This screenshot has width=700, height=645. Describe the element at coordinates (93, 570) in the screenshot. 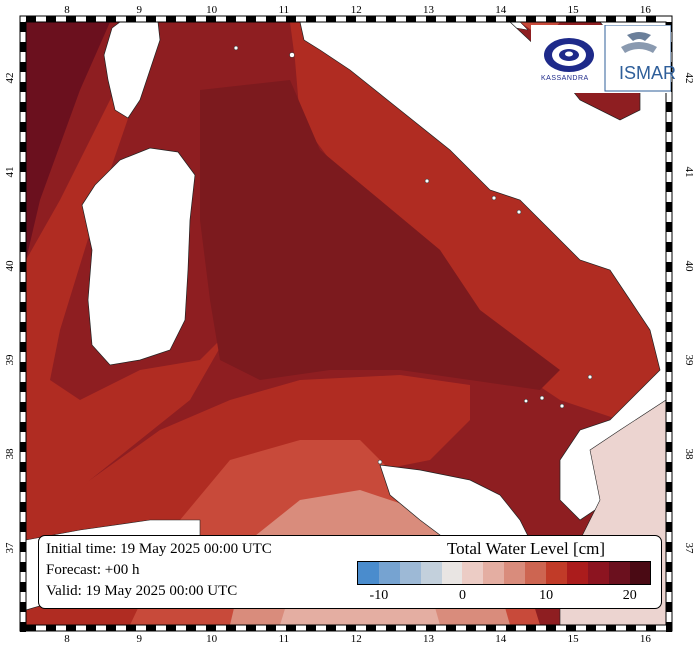

I see `forecast-text: Forecast: +00 h` at that location.